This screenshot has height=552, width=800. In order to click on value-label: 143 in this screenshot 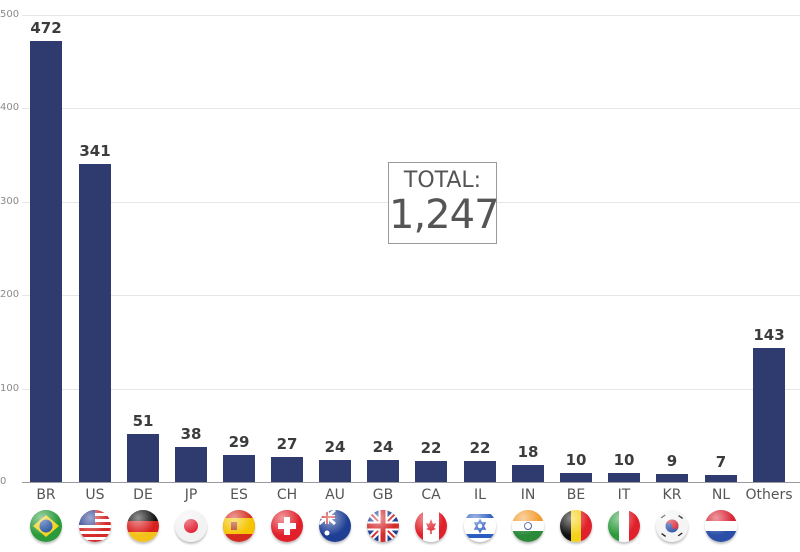, I will do `click(769, 335)`.